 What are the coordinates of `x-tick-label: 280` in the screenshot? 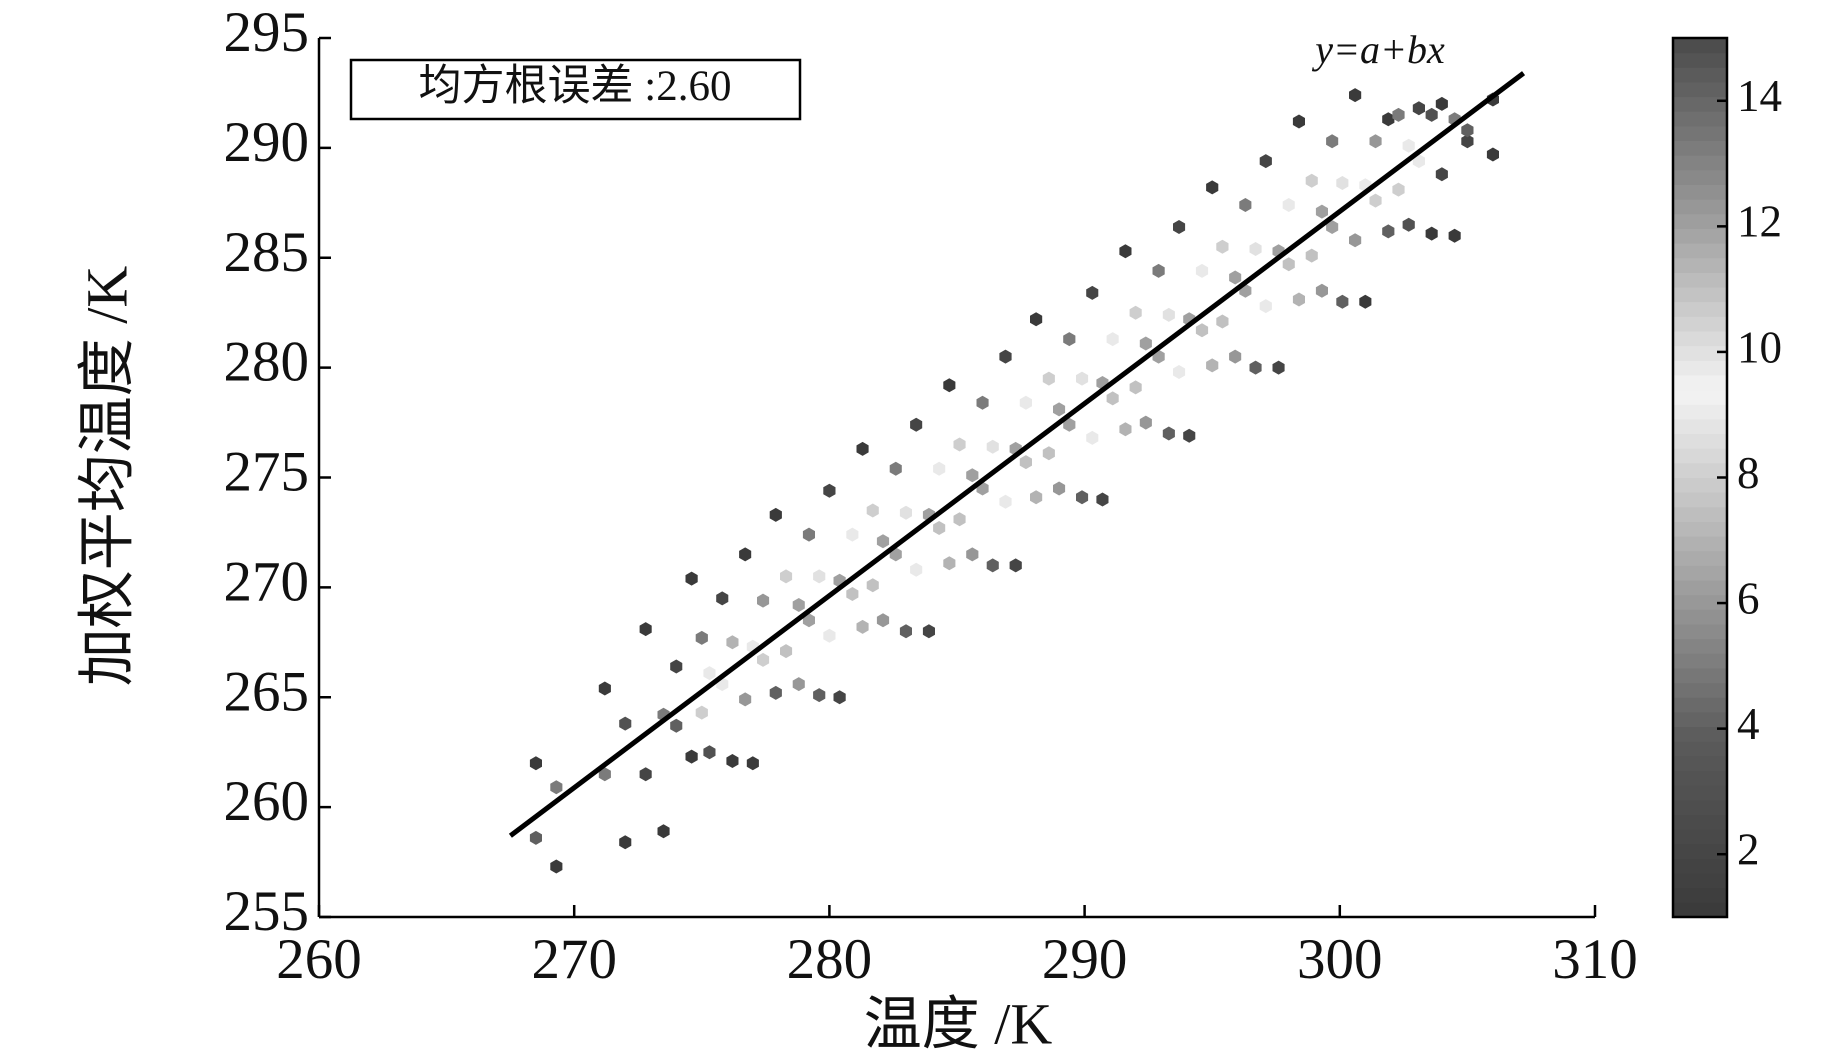 It's located at (830, 959).